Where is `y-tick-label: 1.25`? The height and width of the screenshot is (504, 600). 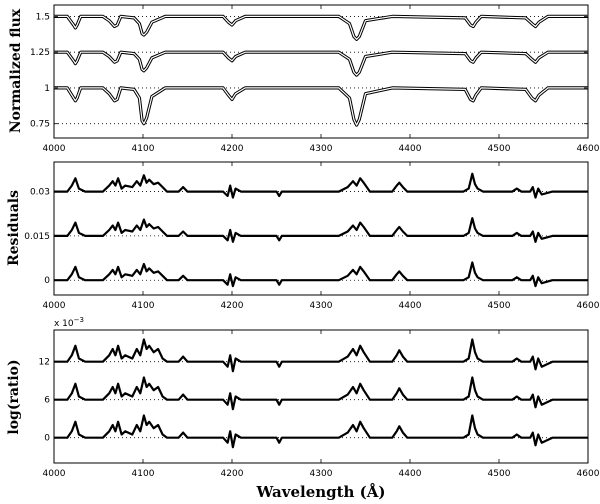 y-tick-label: 1.25 is located at coordinates (40, 53).